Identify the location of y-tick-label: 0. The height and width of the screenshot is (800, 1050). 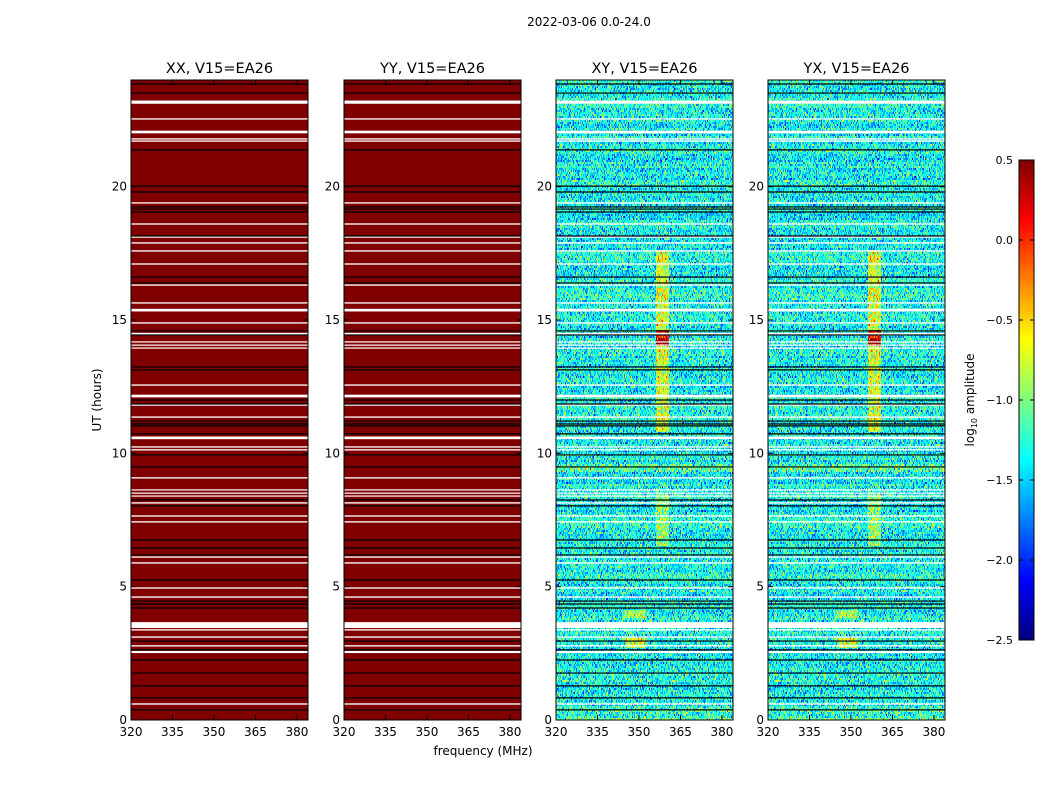
(123, 720).